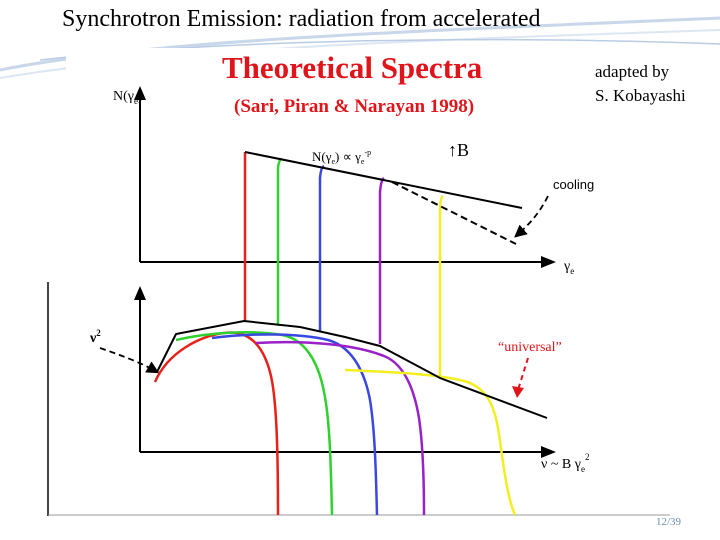 The height and width of the screenshot is (540, 720). Describe the element at coordinates (454, 213) in the screenshot. I see `cooling-break-line` at that location.